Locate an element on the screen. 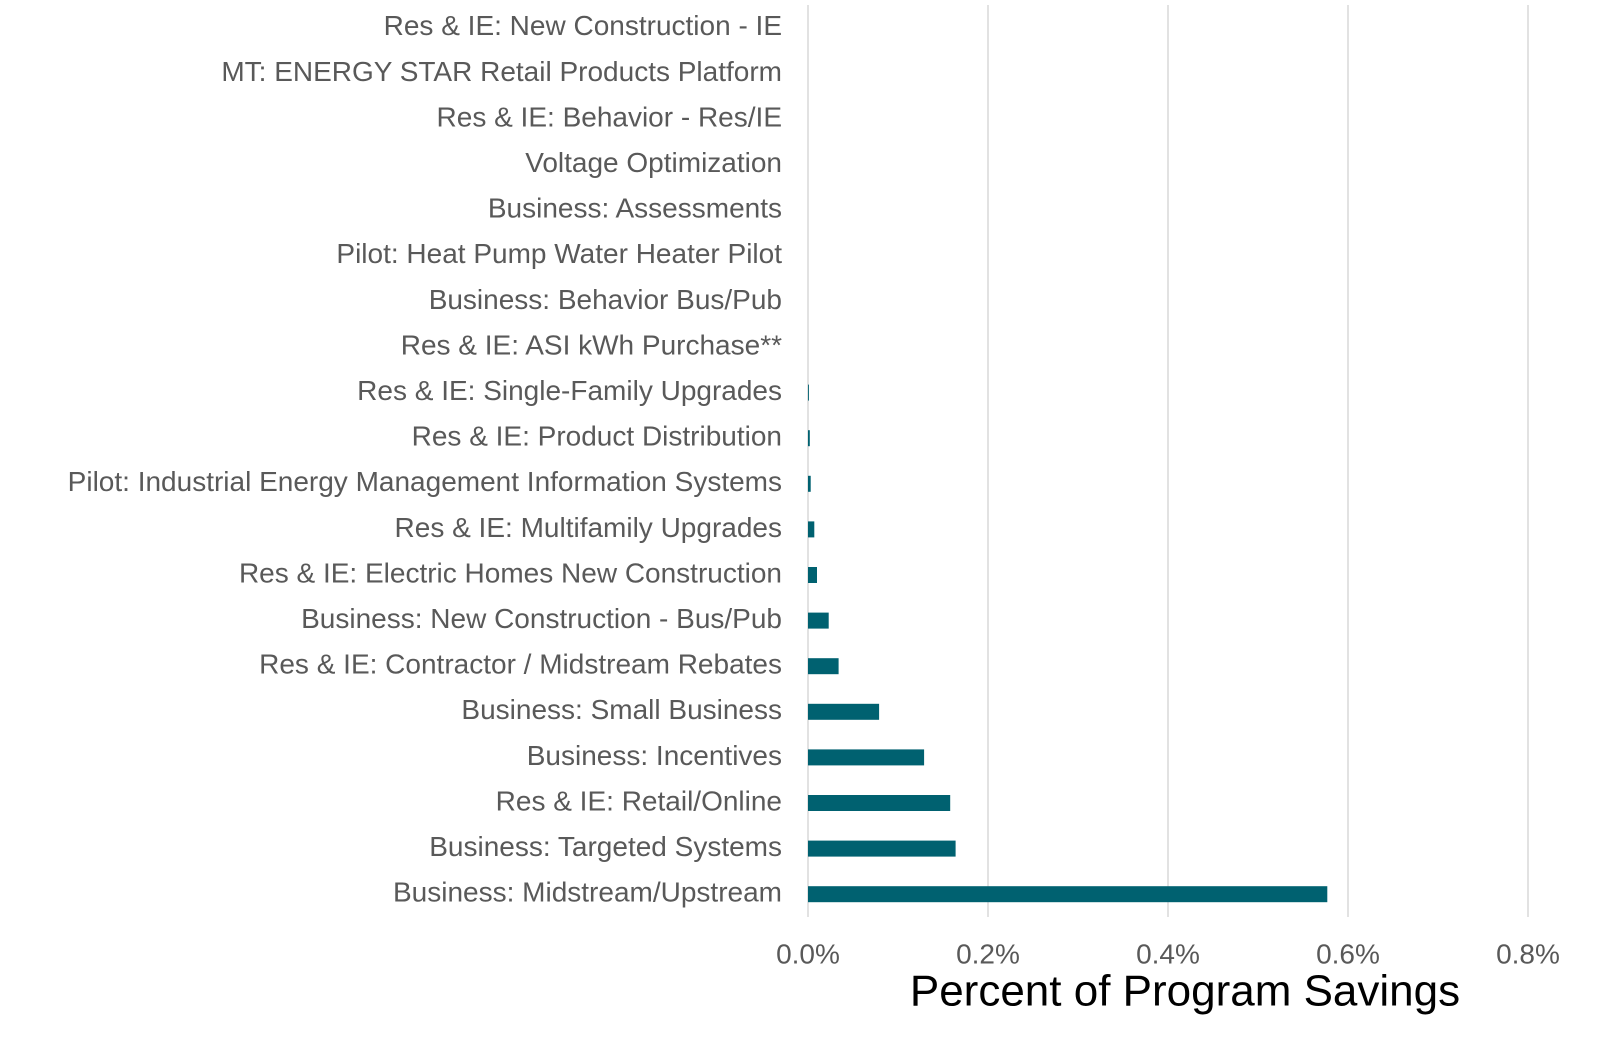  x-axis-title: Percent of Program Savings is located at coordinates (1185, 991).